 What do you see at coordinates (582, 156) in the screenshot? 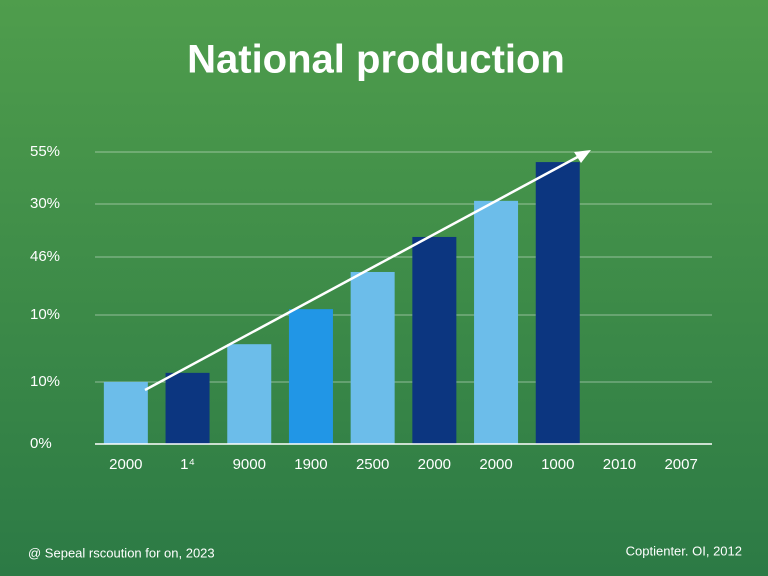
I see `arrow-head` at bounding box center [582, 156].